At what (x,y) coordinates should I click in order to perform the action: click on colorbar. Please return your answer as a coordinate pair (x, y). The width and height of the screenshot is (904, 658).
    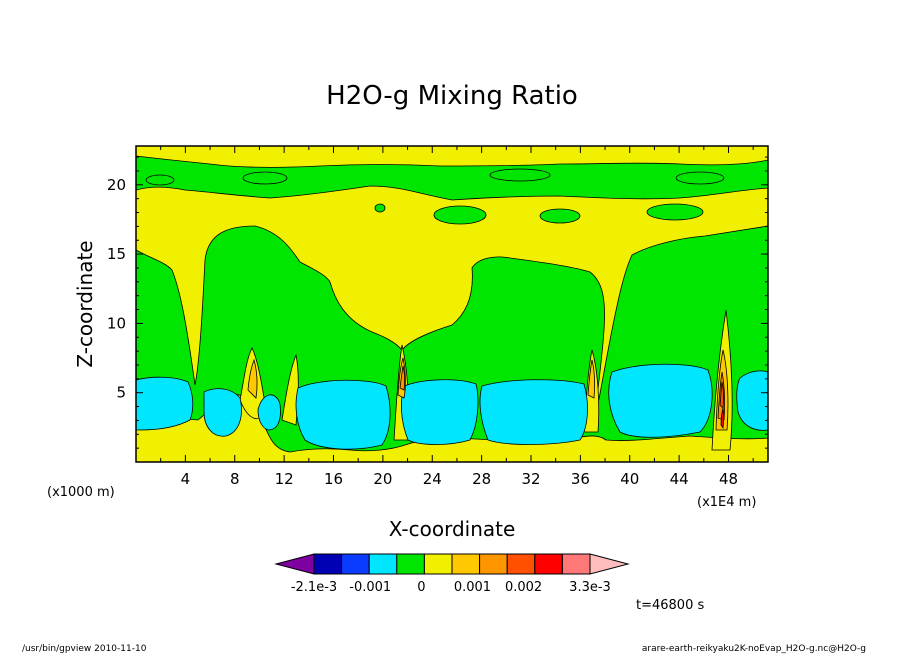
    Looking at the image, I should click on (452, 564).